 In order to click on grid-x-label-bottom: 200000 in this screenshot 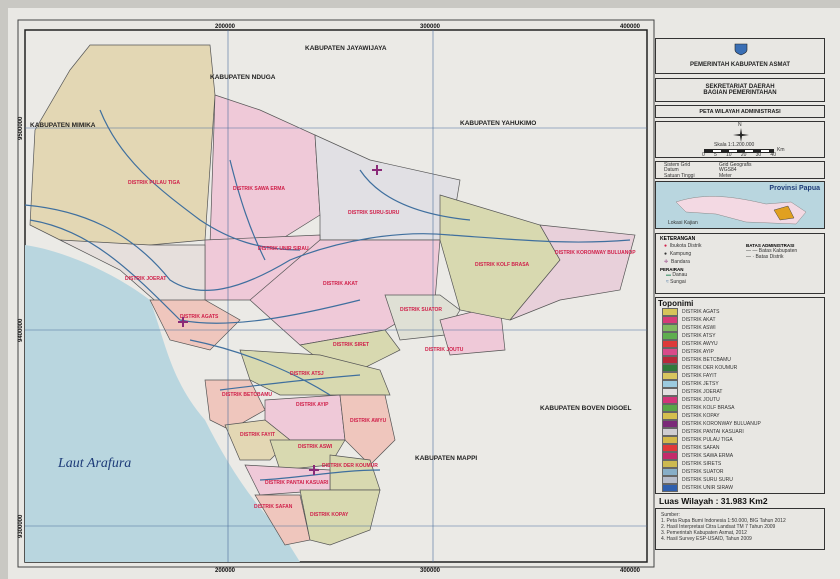, I will do `click(225, 571)`.